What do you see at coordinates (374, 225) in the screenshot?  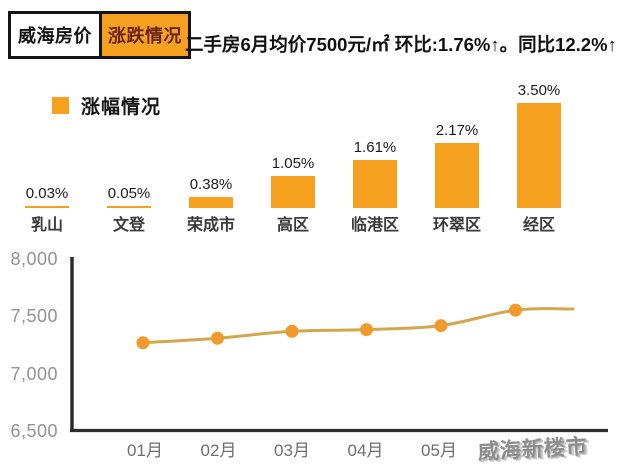 I see `bar-category-label: 临港区` at bounding box center [374, 225].